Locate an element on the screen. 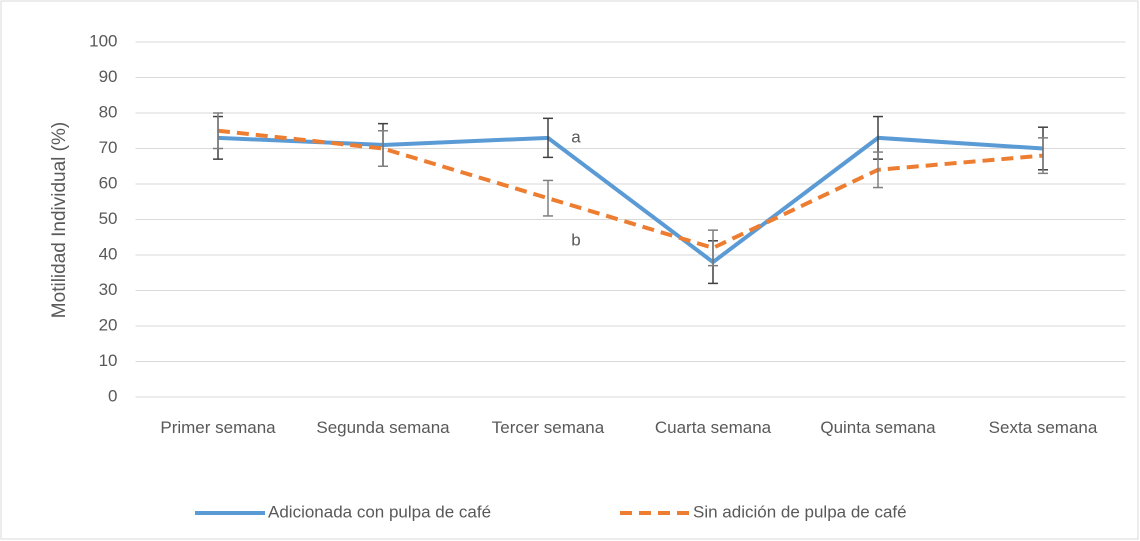 The image size is (1140, 541). x-tick-label: Primer semana is located at coordinates (218, 427).